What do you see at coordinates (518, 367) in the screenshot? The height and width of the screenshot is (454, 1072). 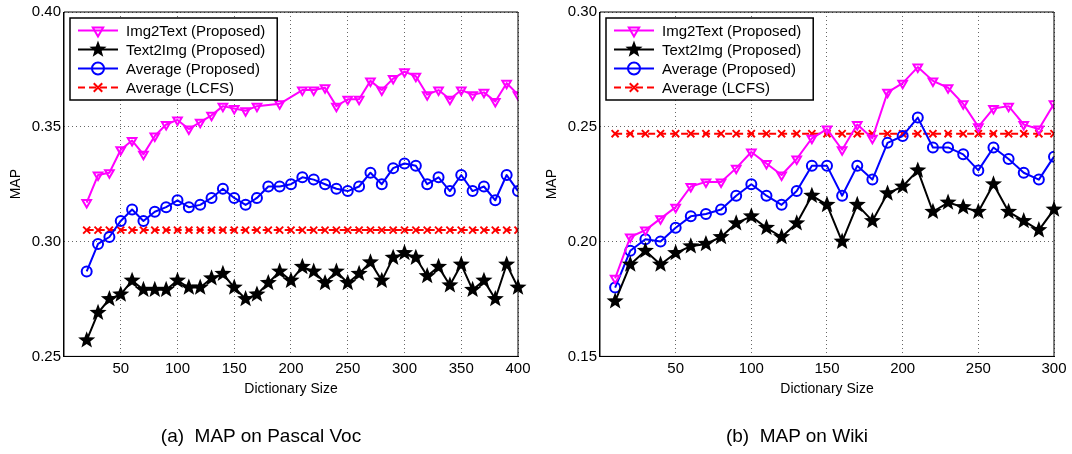 I see `x-tick-label: 400` at bounding box center [518, 367].